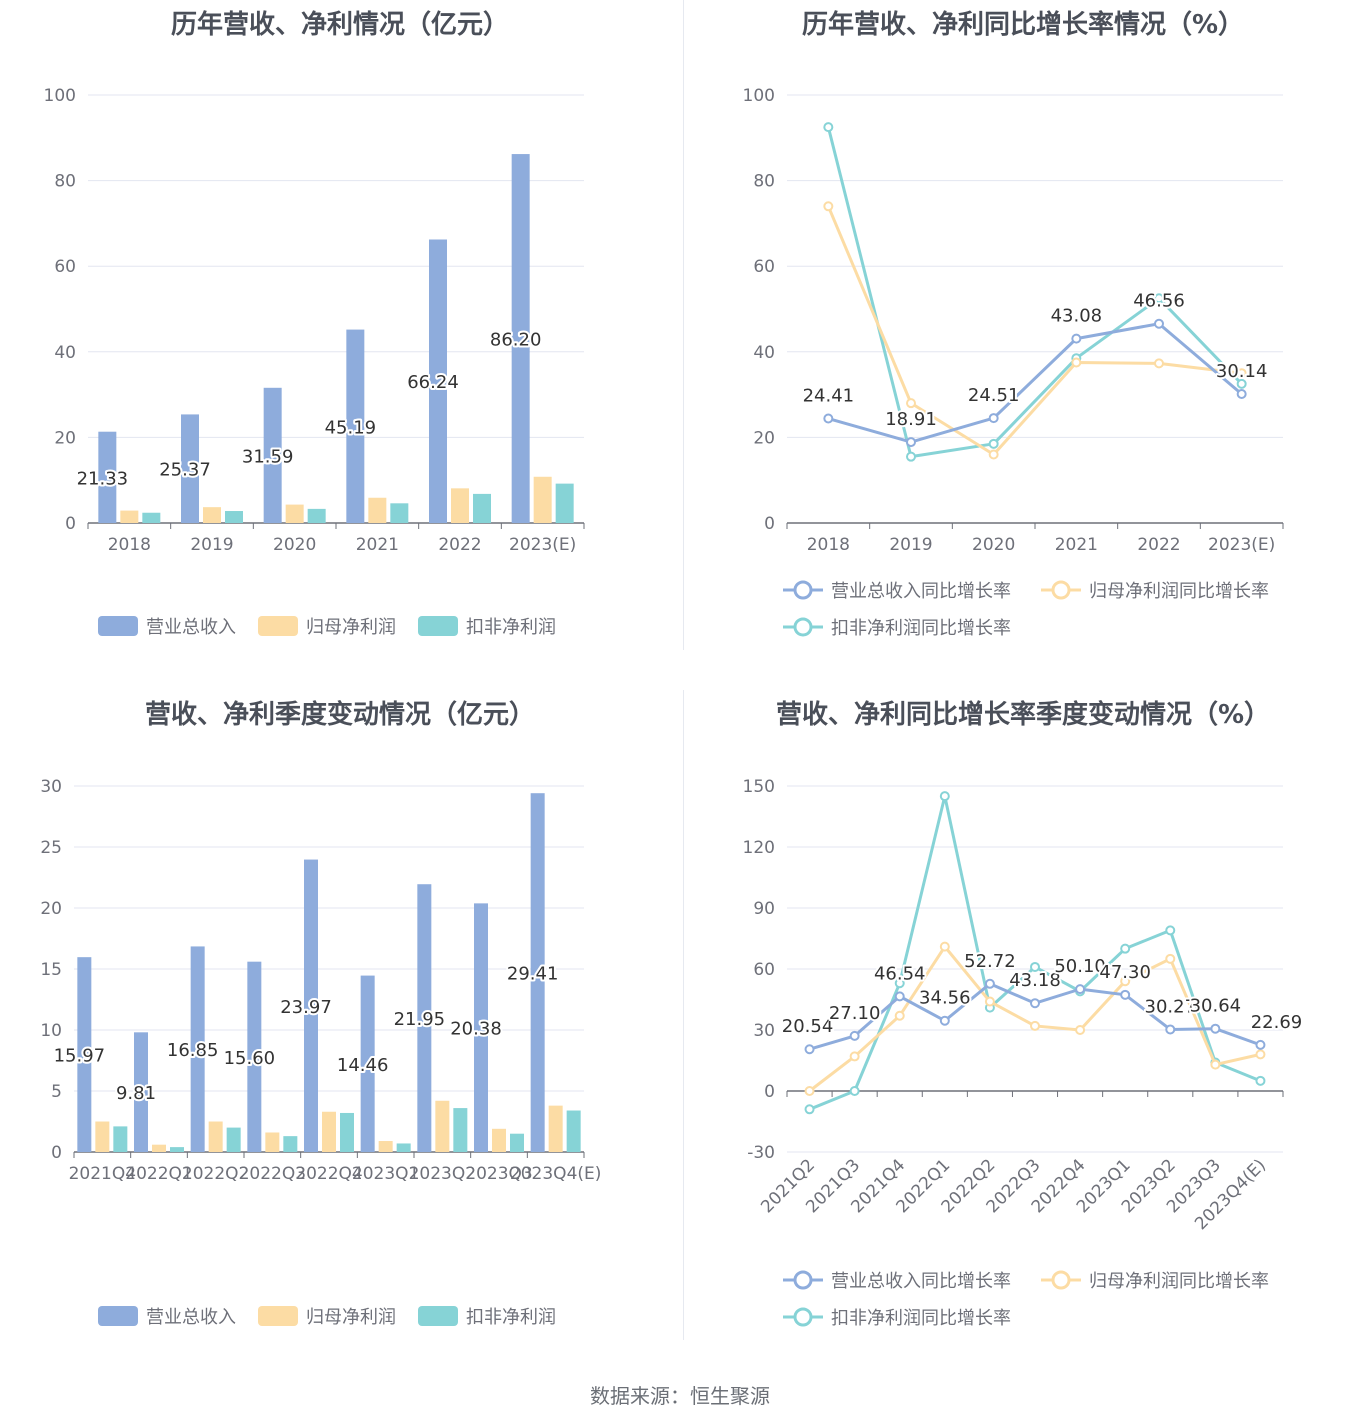 Image resolution: width=1360 pixels, height=1425 pixels. I want to click on legend-marker, so click(1061, 1280).